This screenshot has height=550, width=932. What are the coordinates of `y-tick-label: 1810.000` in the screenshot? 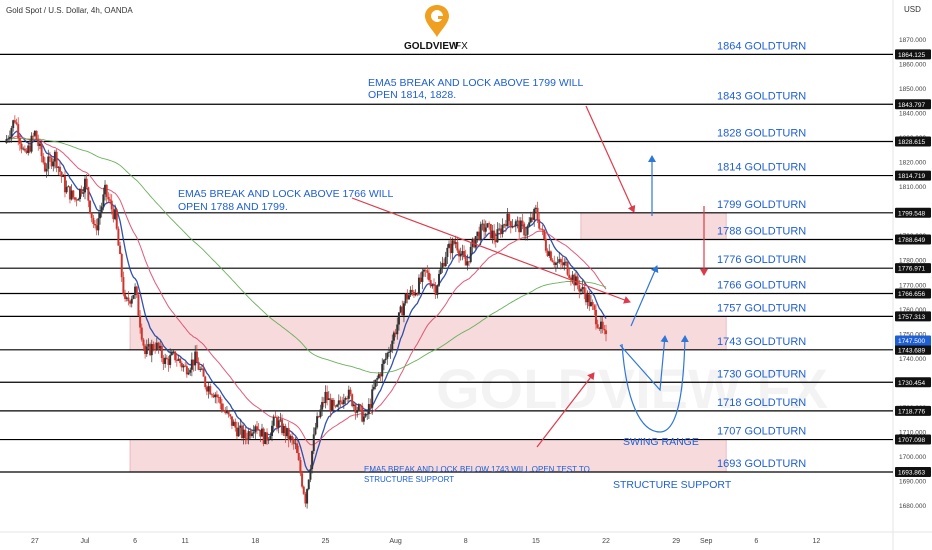 It's located at (912, 187).